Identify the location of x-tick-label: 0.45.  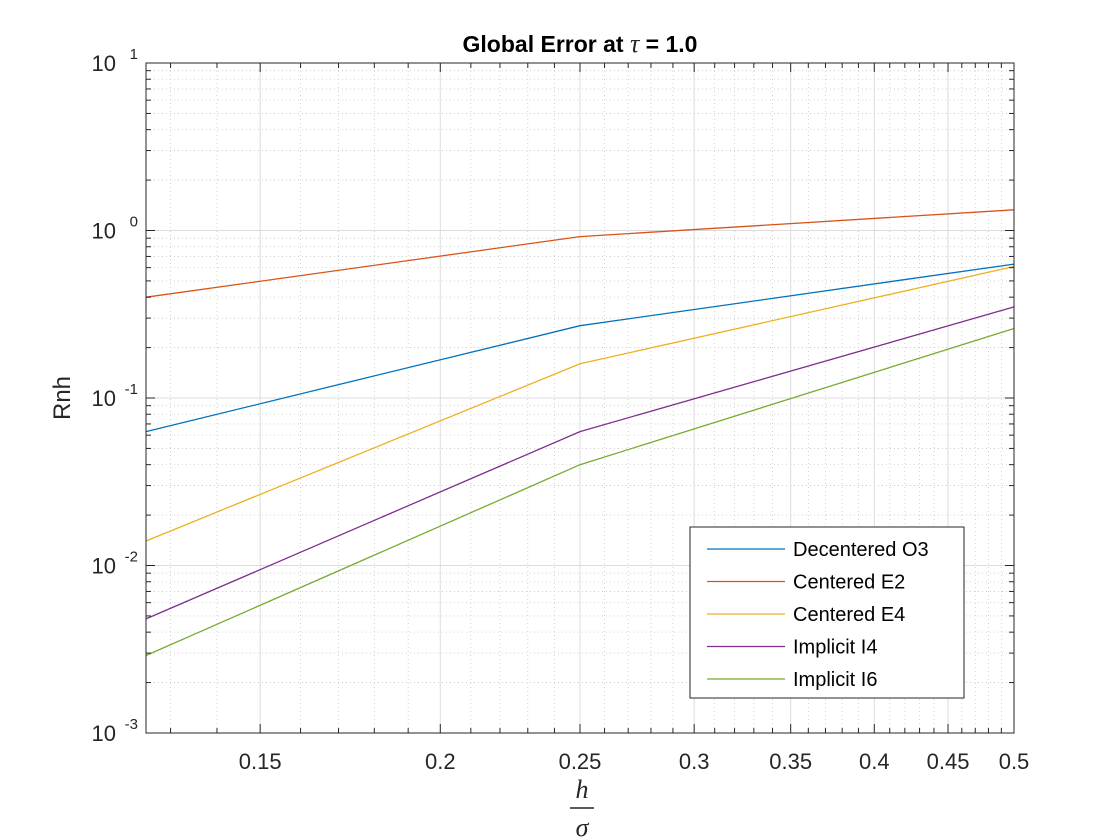
(948, 761).